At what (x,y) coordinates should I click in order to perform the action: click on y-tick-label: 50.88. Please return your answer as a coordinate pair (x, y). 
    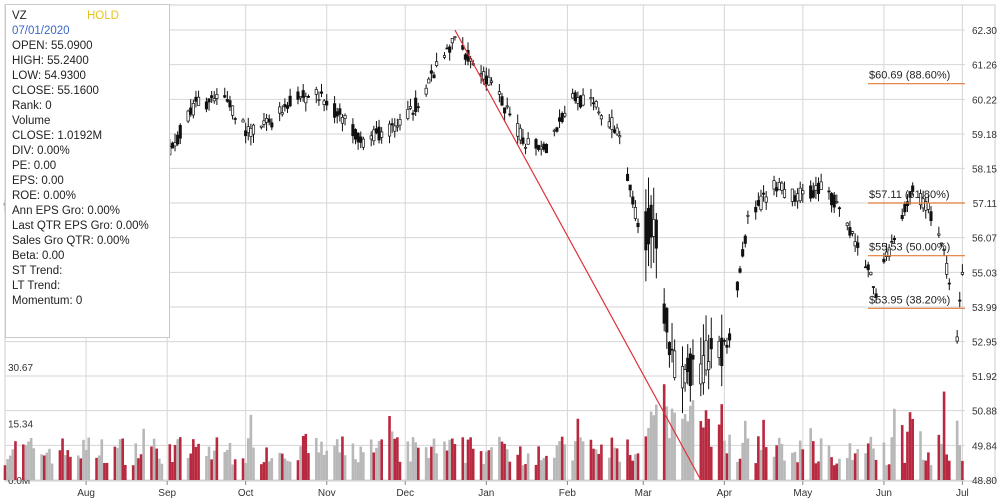
    Looking at the image, I should click on (984, 412).